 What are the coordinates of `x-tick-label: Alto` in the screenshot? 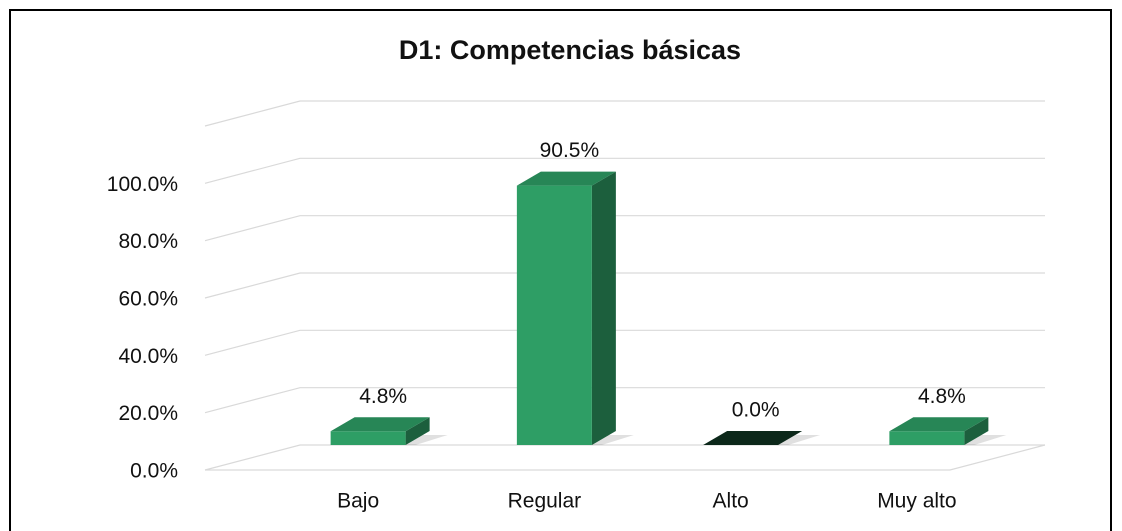 It's located at (731, 501).